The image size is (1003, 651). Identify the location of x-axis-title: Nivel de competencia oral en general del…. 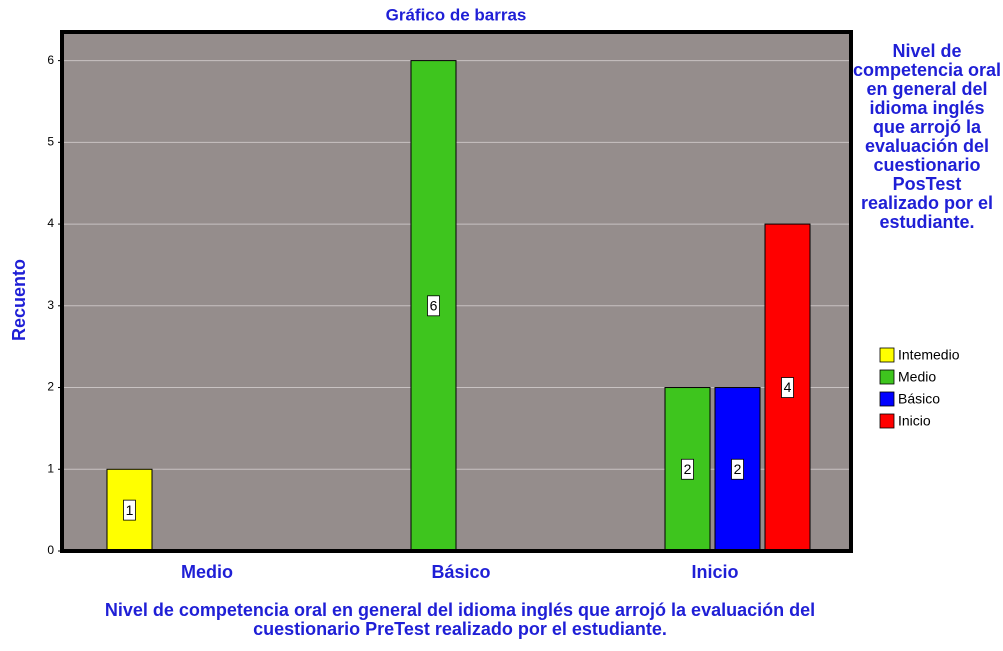
(460, 619).